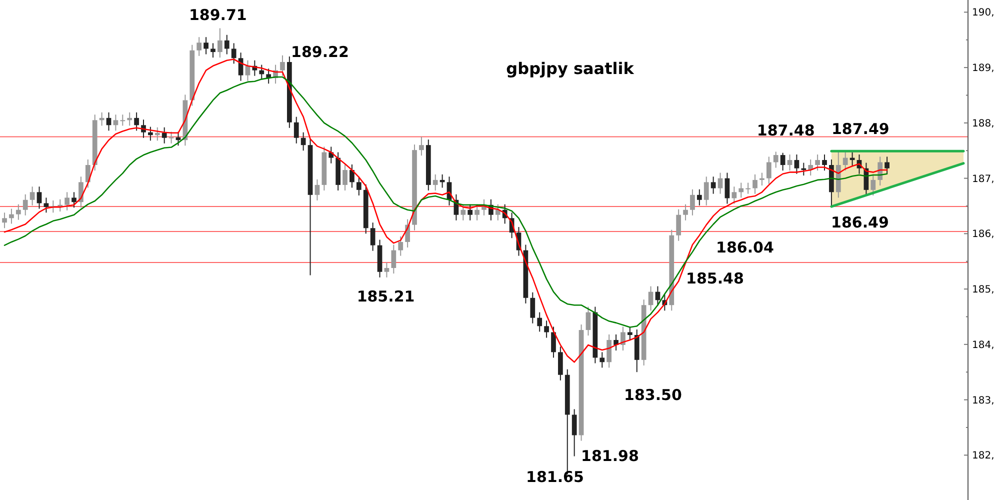 This screenshot has width=1000, height=500. I want to click on text: gbpjpy saatlik, so click(570, 68).